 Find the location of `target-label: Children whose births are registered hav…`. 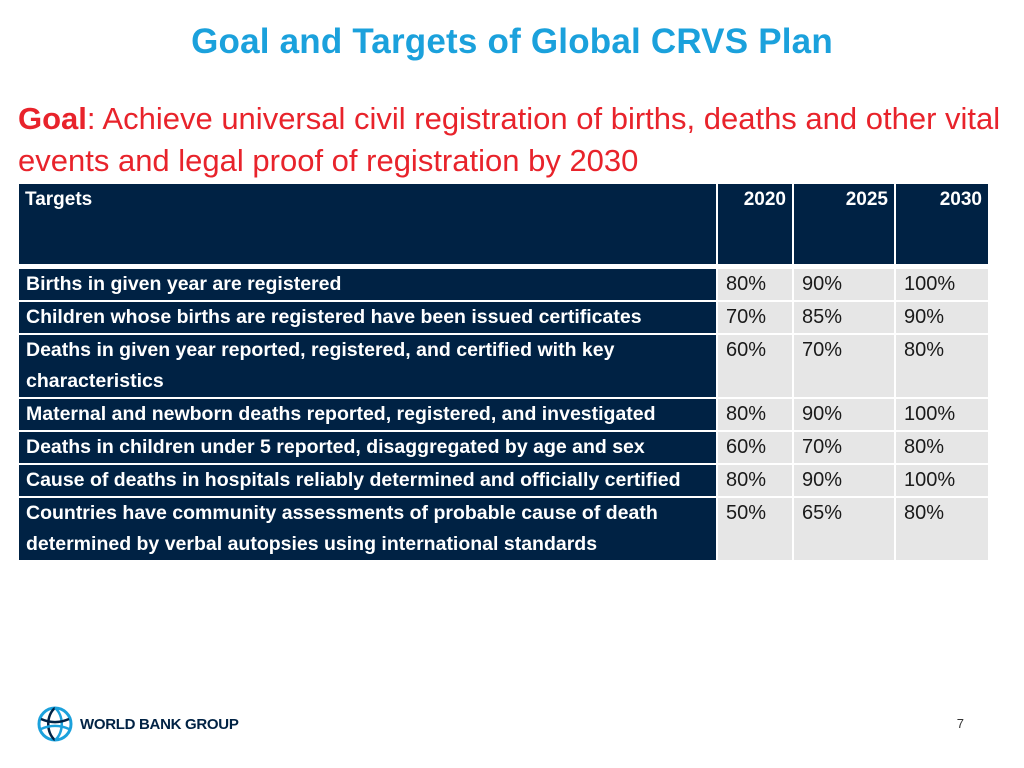

target-label: Children whose births are registered hav… is located at coordinates (367, 317).